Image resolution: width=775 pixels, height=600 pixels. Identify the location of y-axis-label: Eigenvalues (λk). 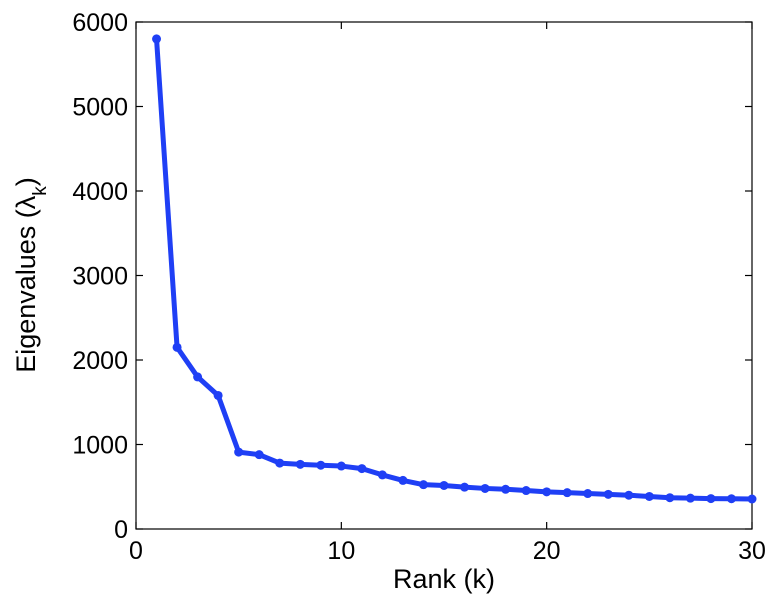
(31, 275).